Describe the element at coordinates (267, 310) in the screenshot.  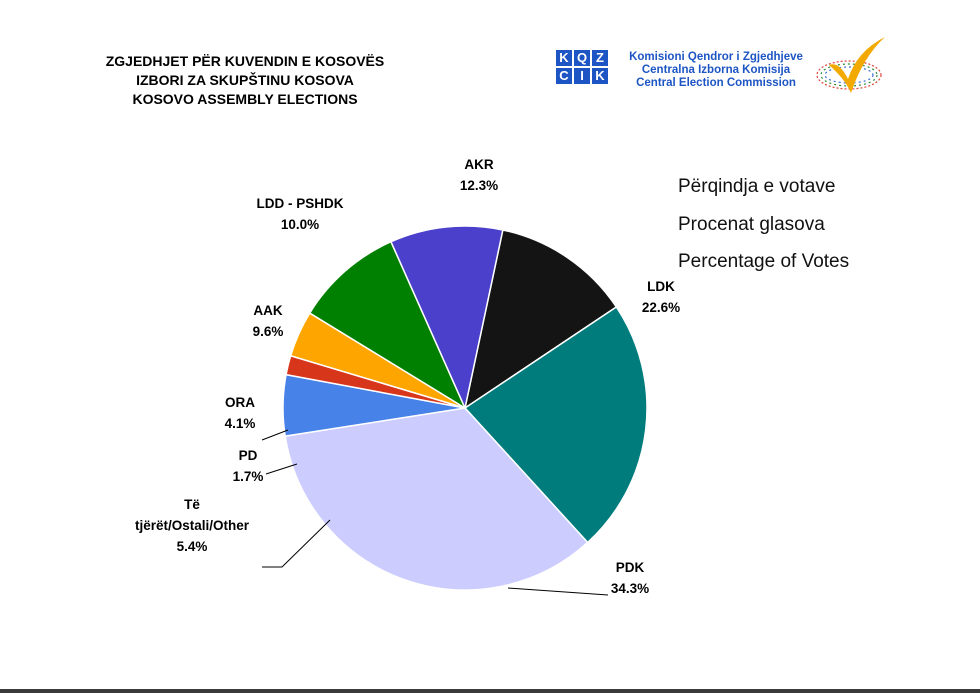
I see `slice-name-label: AAK` at that location.